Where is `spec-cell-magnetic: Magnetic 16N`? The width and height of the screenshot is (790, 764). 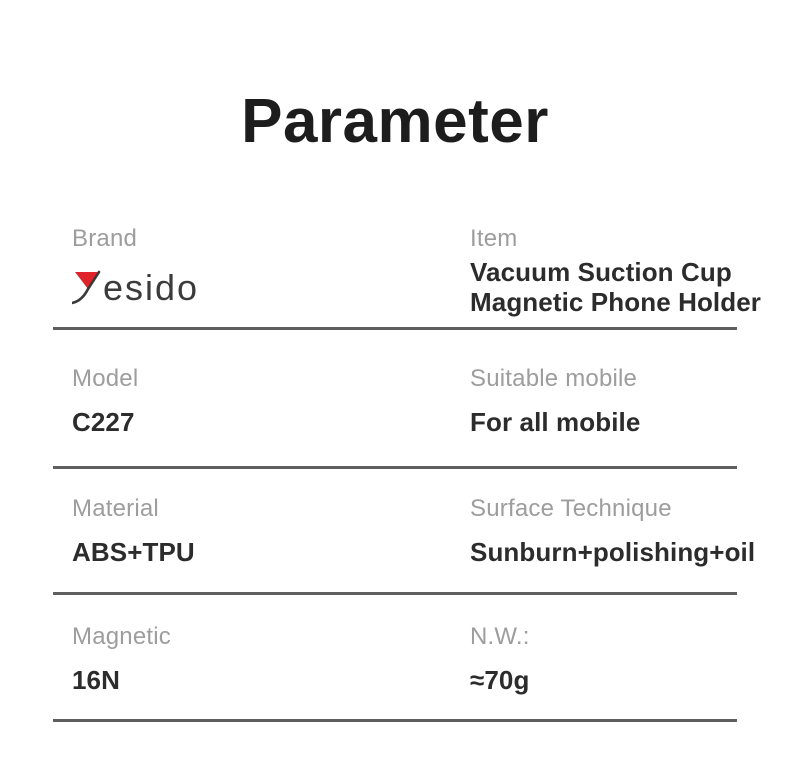 spec-cell-magnetic: Magnetic 16N is located at coordinates (237, 659).